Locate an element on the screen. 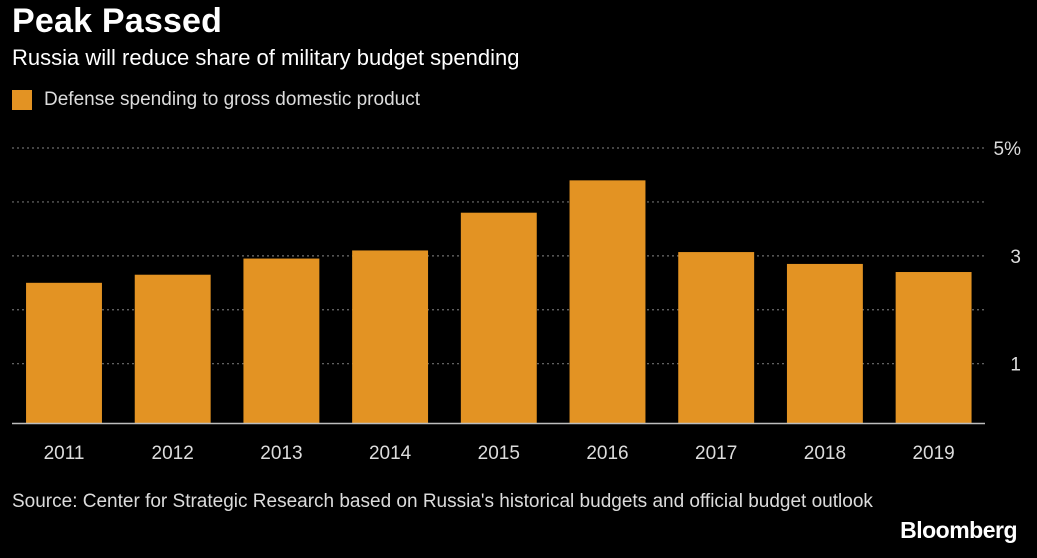 This screenshot has height=558, width=1037. chart-title: Peak Passed is located at coordinates (117, 21).